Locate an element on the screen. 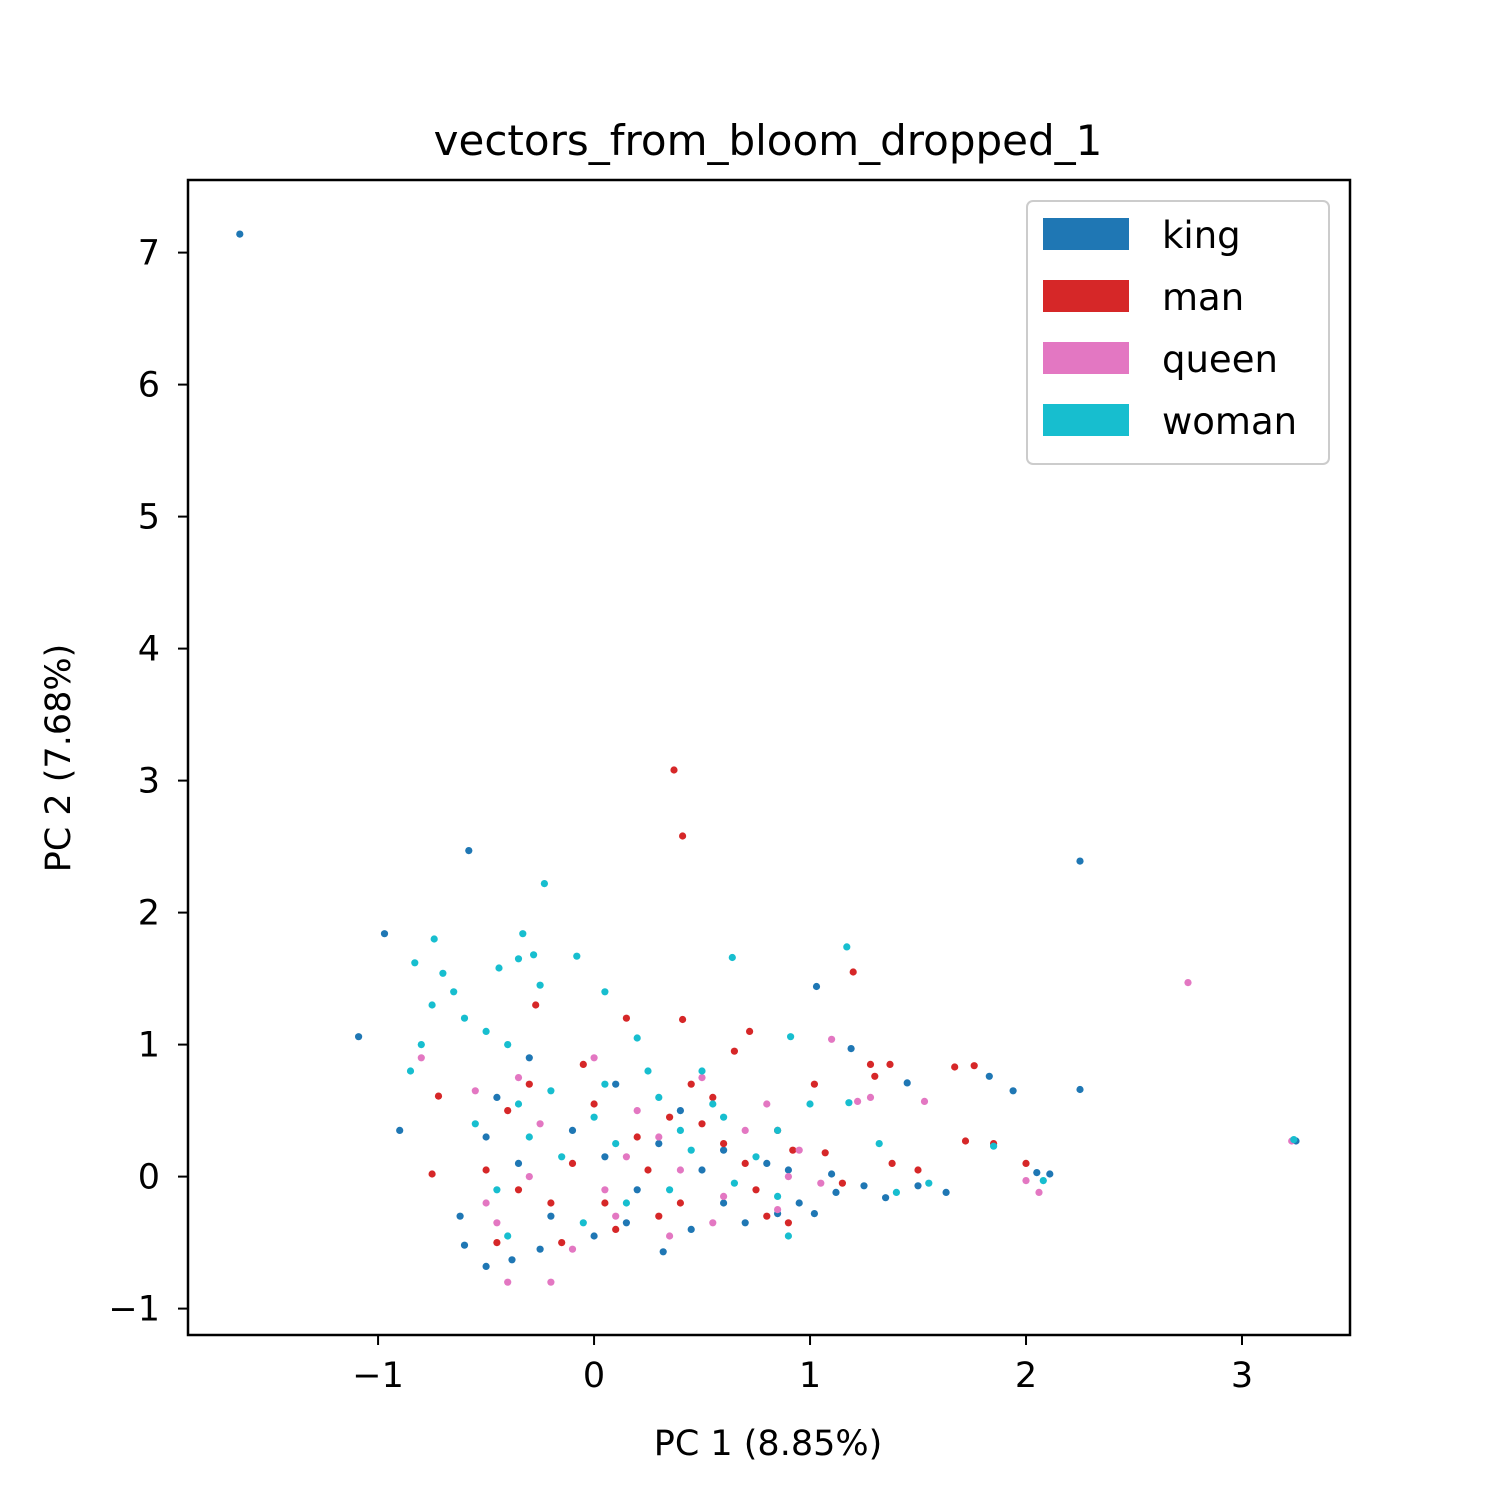  y-axis-label: PC 2 (7.68%) is located at coordinates (59, 758).